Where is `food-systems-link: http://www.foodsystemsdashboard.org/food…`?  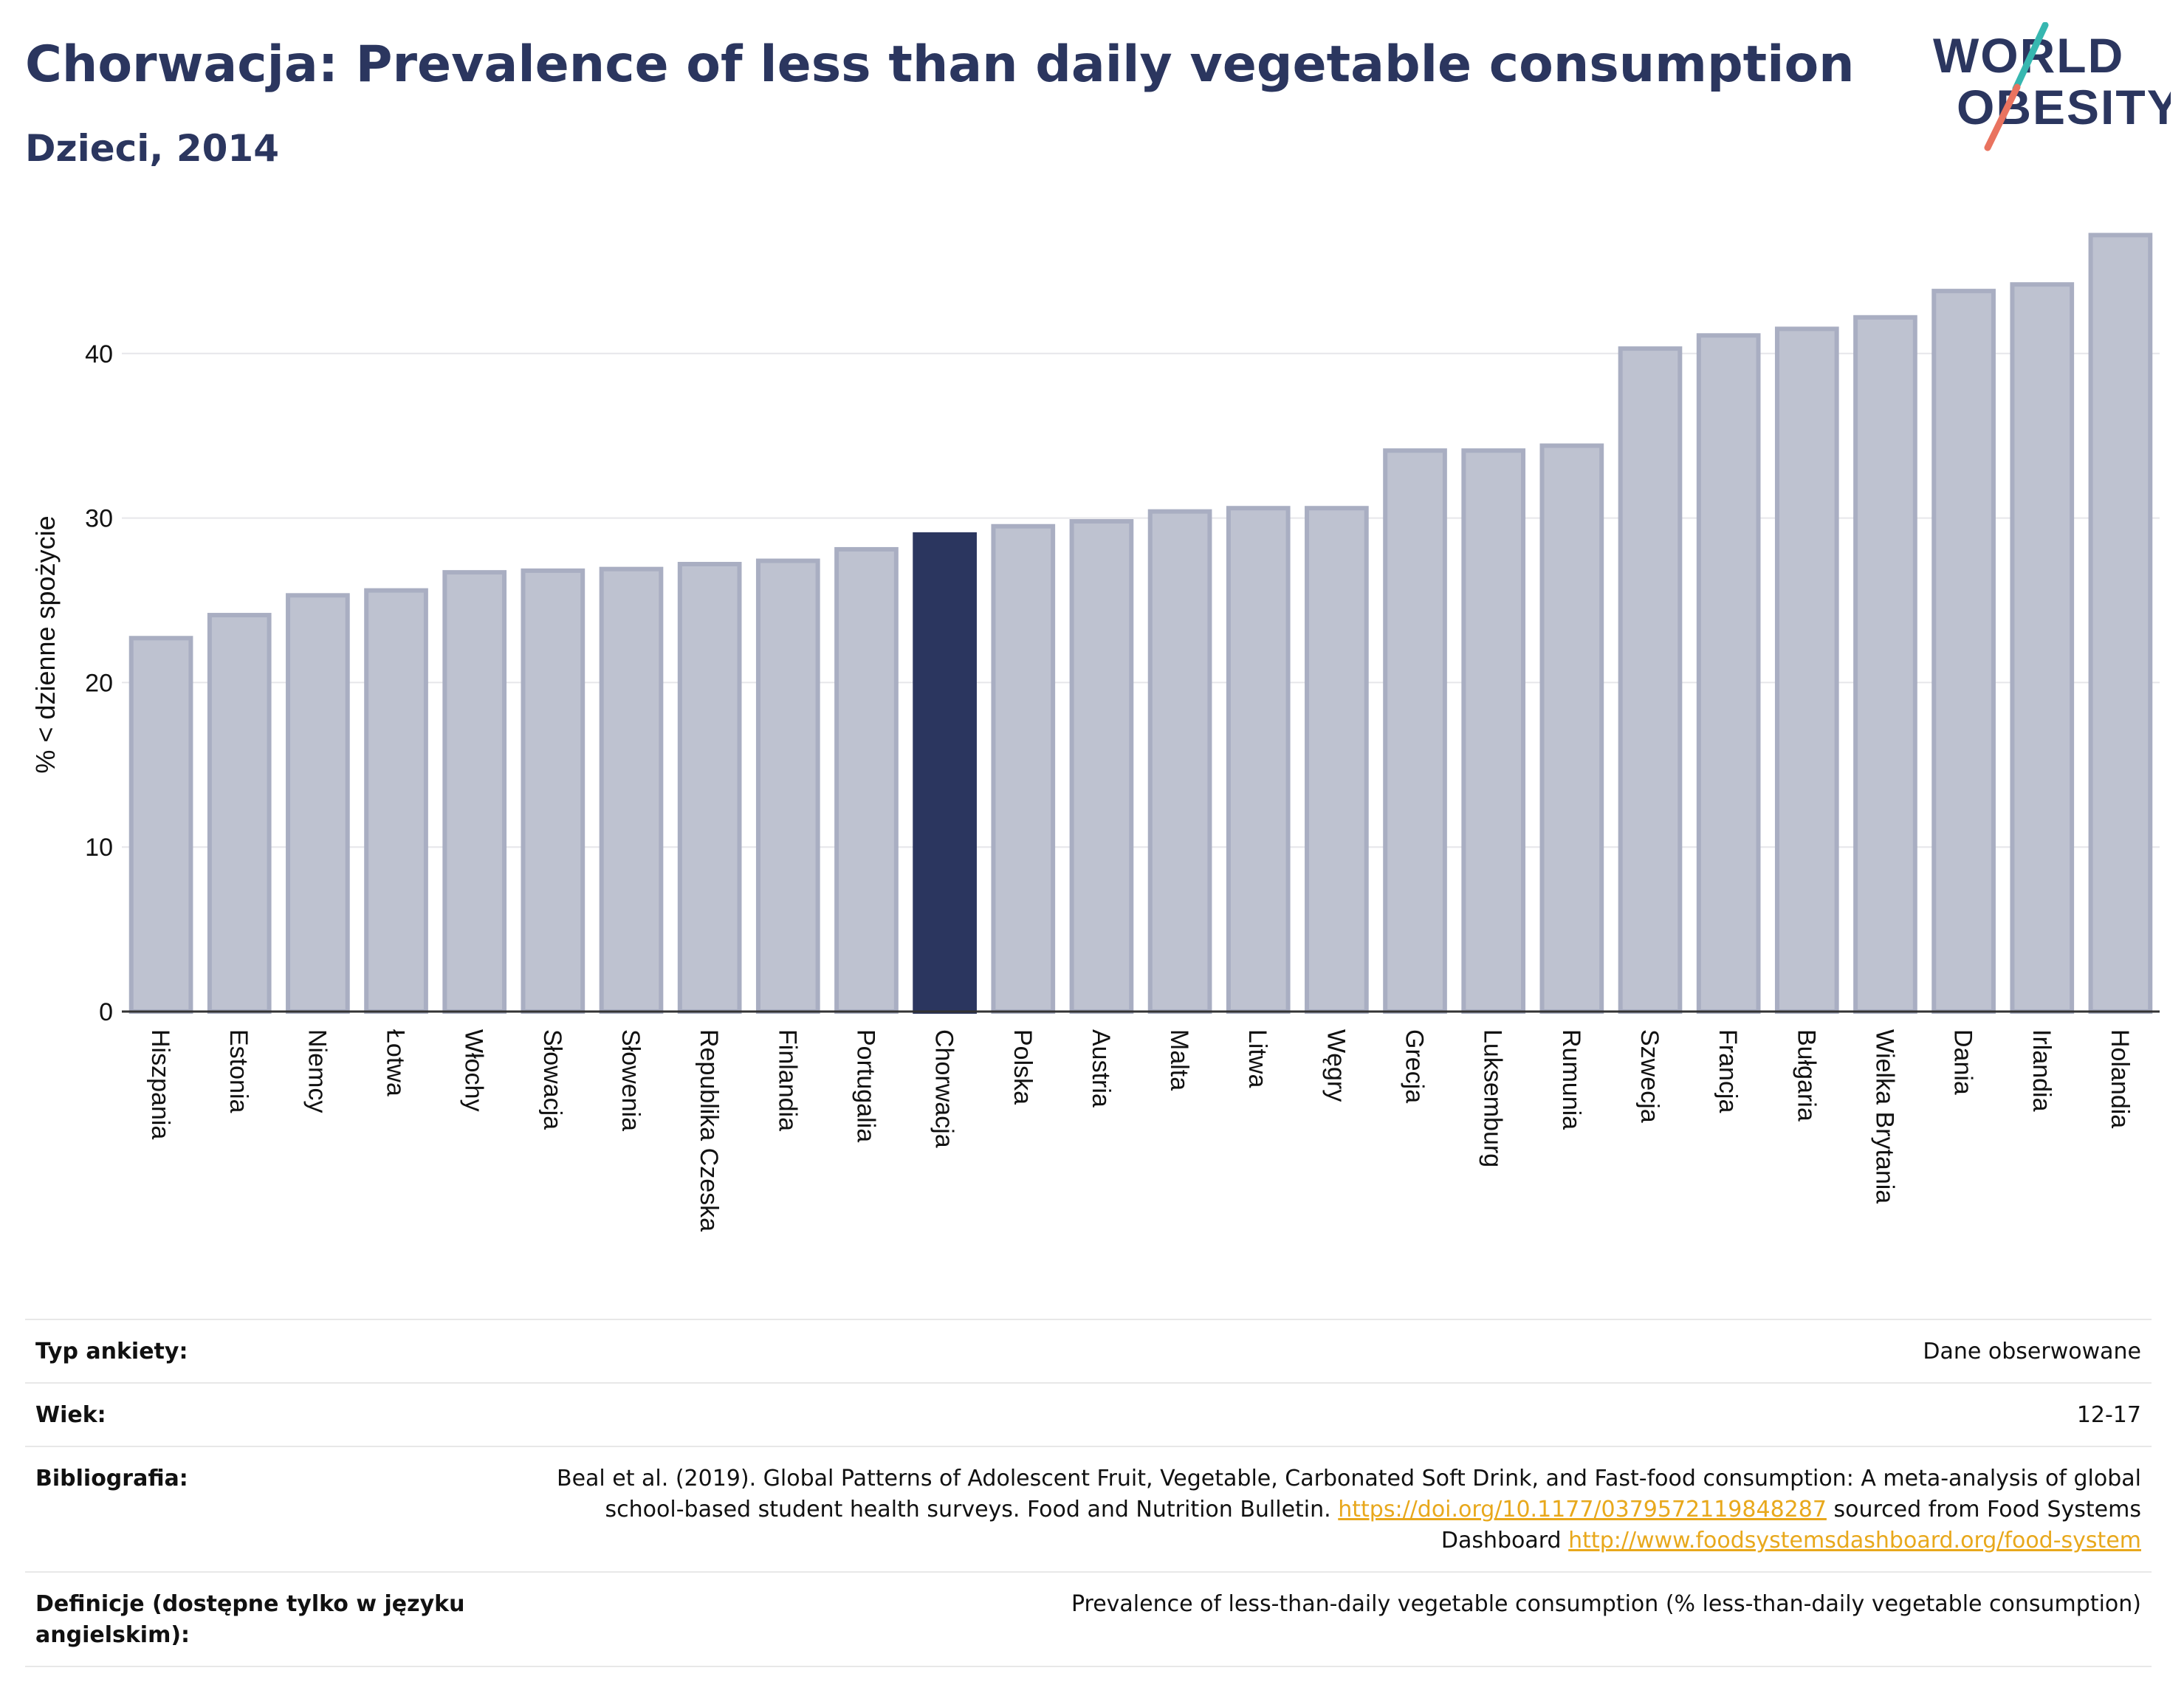
food-systems-link: http://www.foodsystemsdashboard.org/food… is located at coordinates (1855, 1540).